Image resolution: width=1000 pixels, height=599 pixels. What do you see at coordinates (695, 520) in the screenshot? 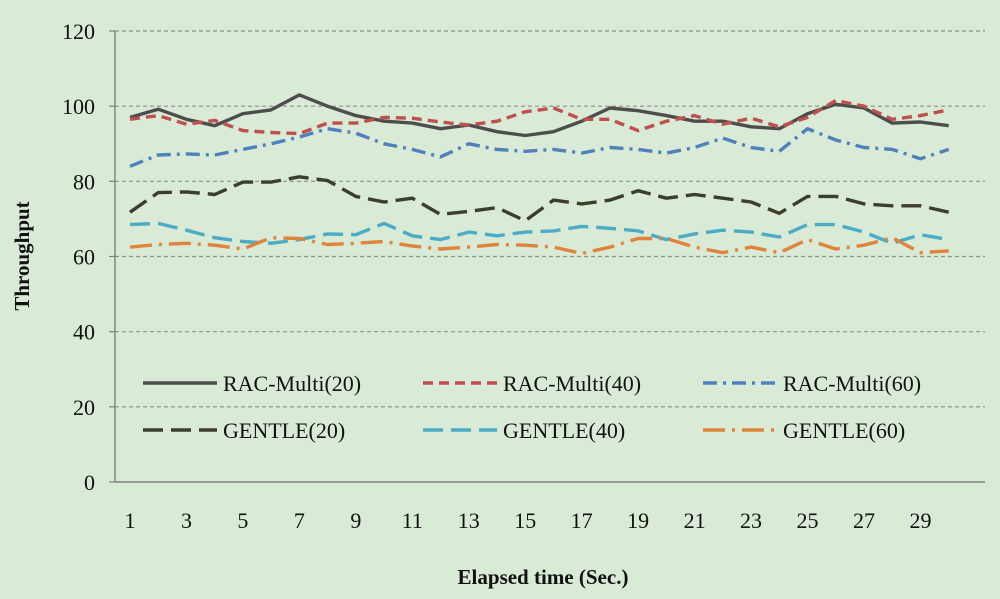
I see `x-tick-label-21: 21` at bounding box center [695, 520].